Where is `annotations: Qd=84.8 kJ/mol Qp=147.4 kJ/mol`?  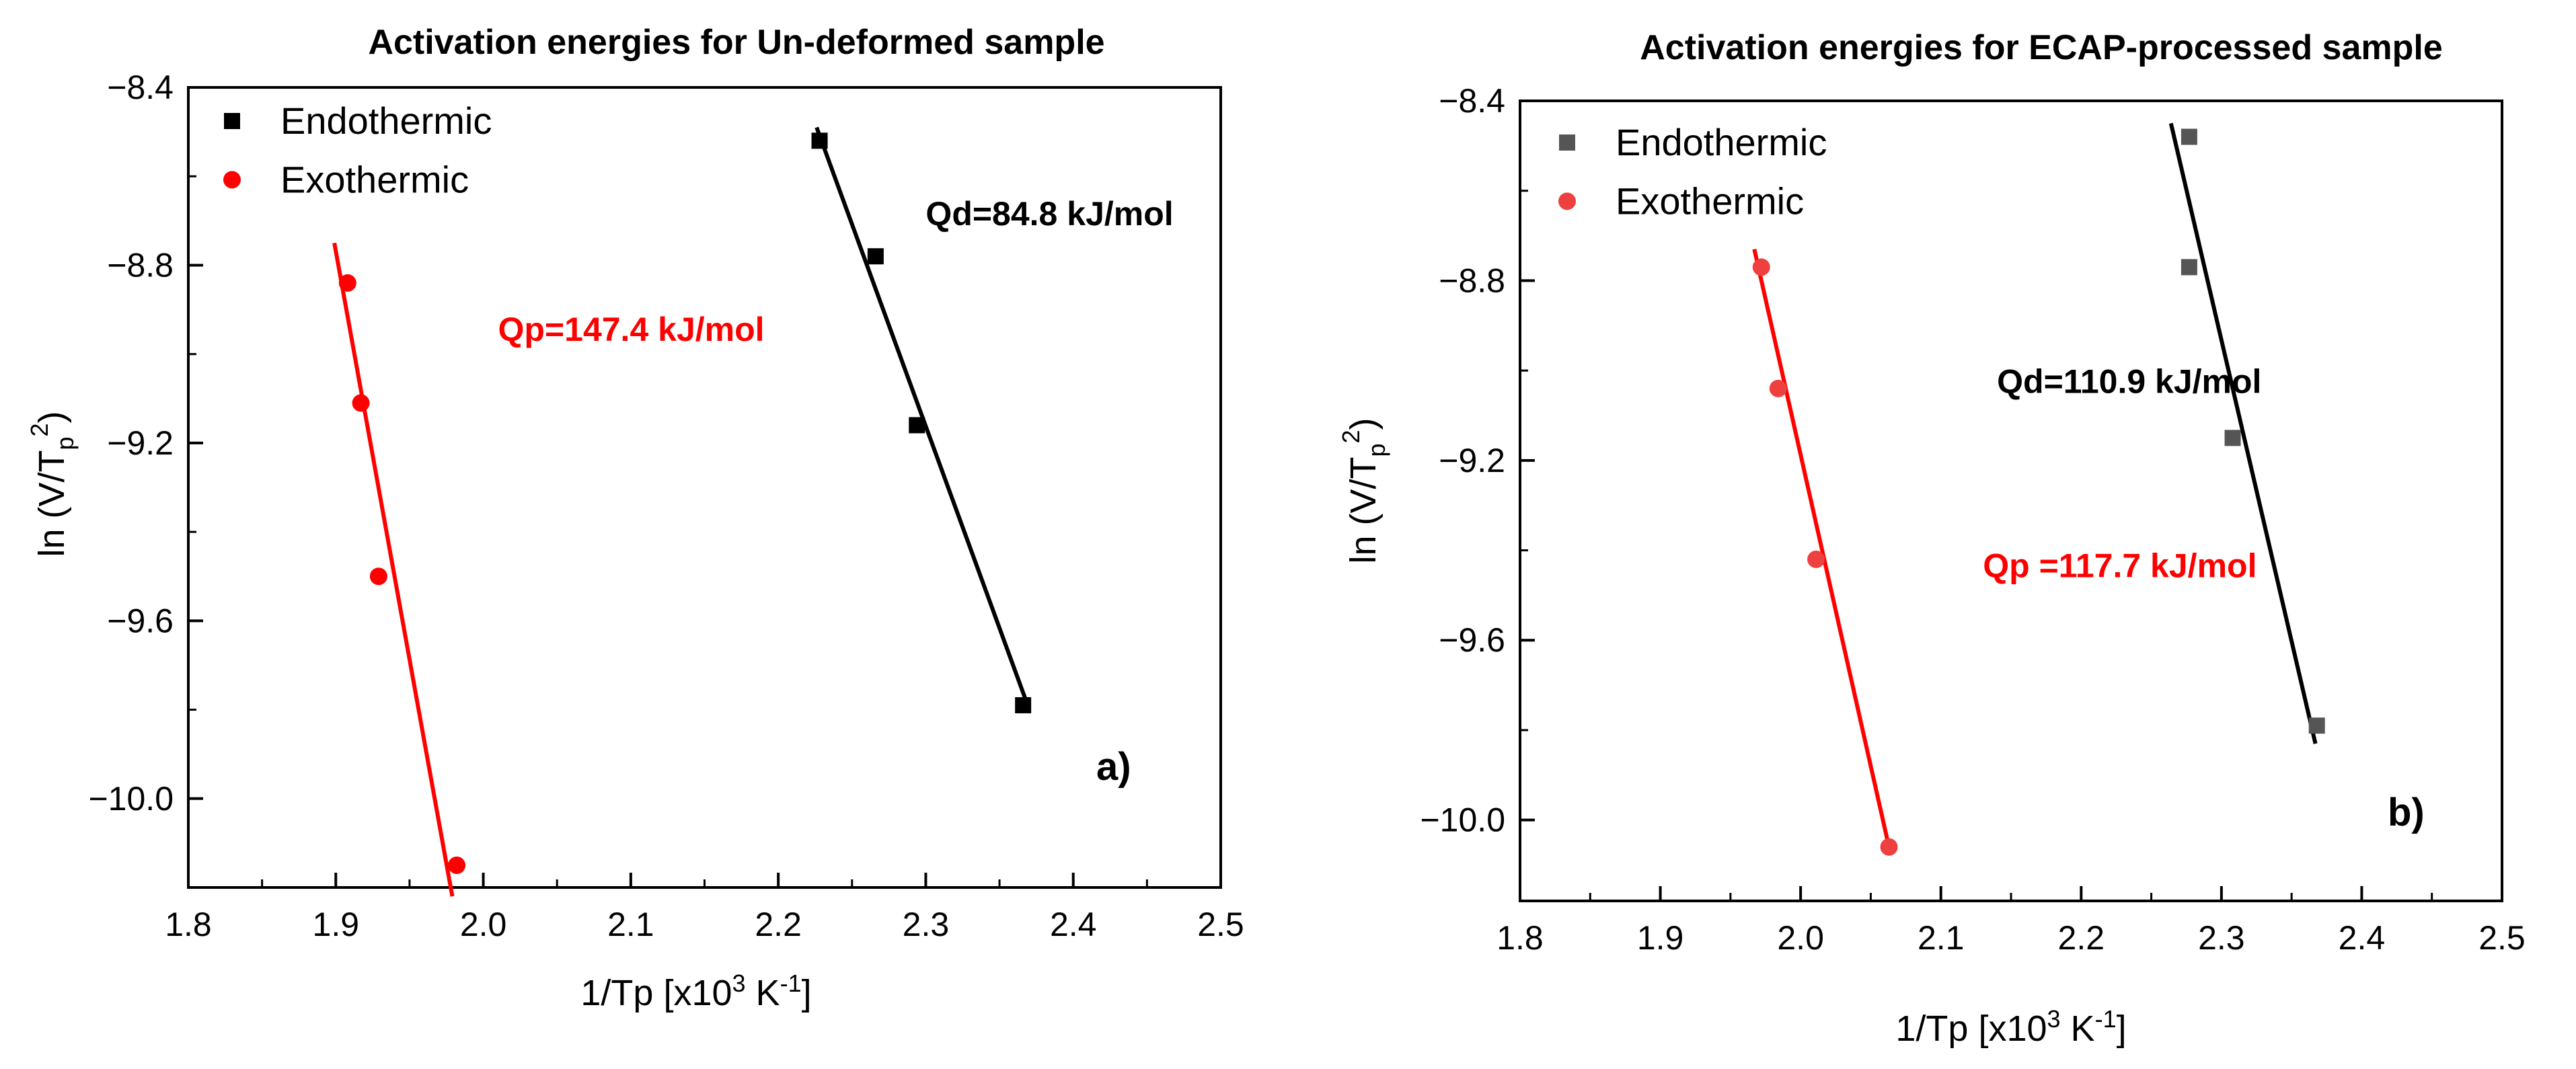 annotations: Qd=84.8 kJ/mol Qp=147.4 kJ/mol is located at coordinates (836, 271).